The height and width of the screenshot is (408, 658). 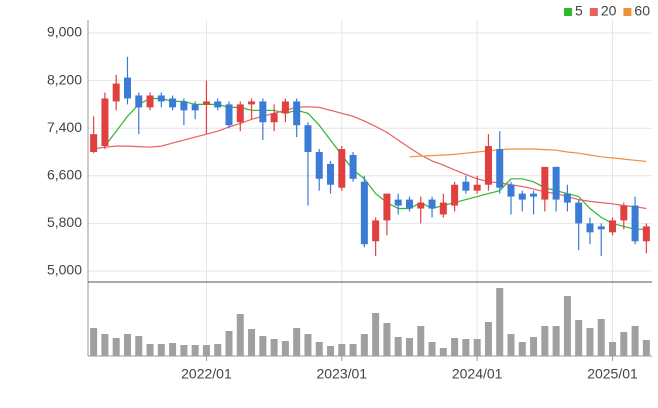 I want to click on x-tick-label: 2025/01, so click(x=612, y=374).